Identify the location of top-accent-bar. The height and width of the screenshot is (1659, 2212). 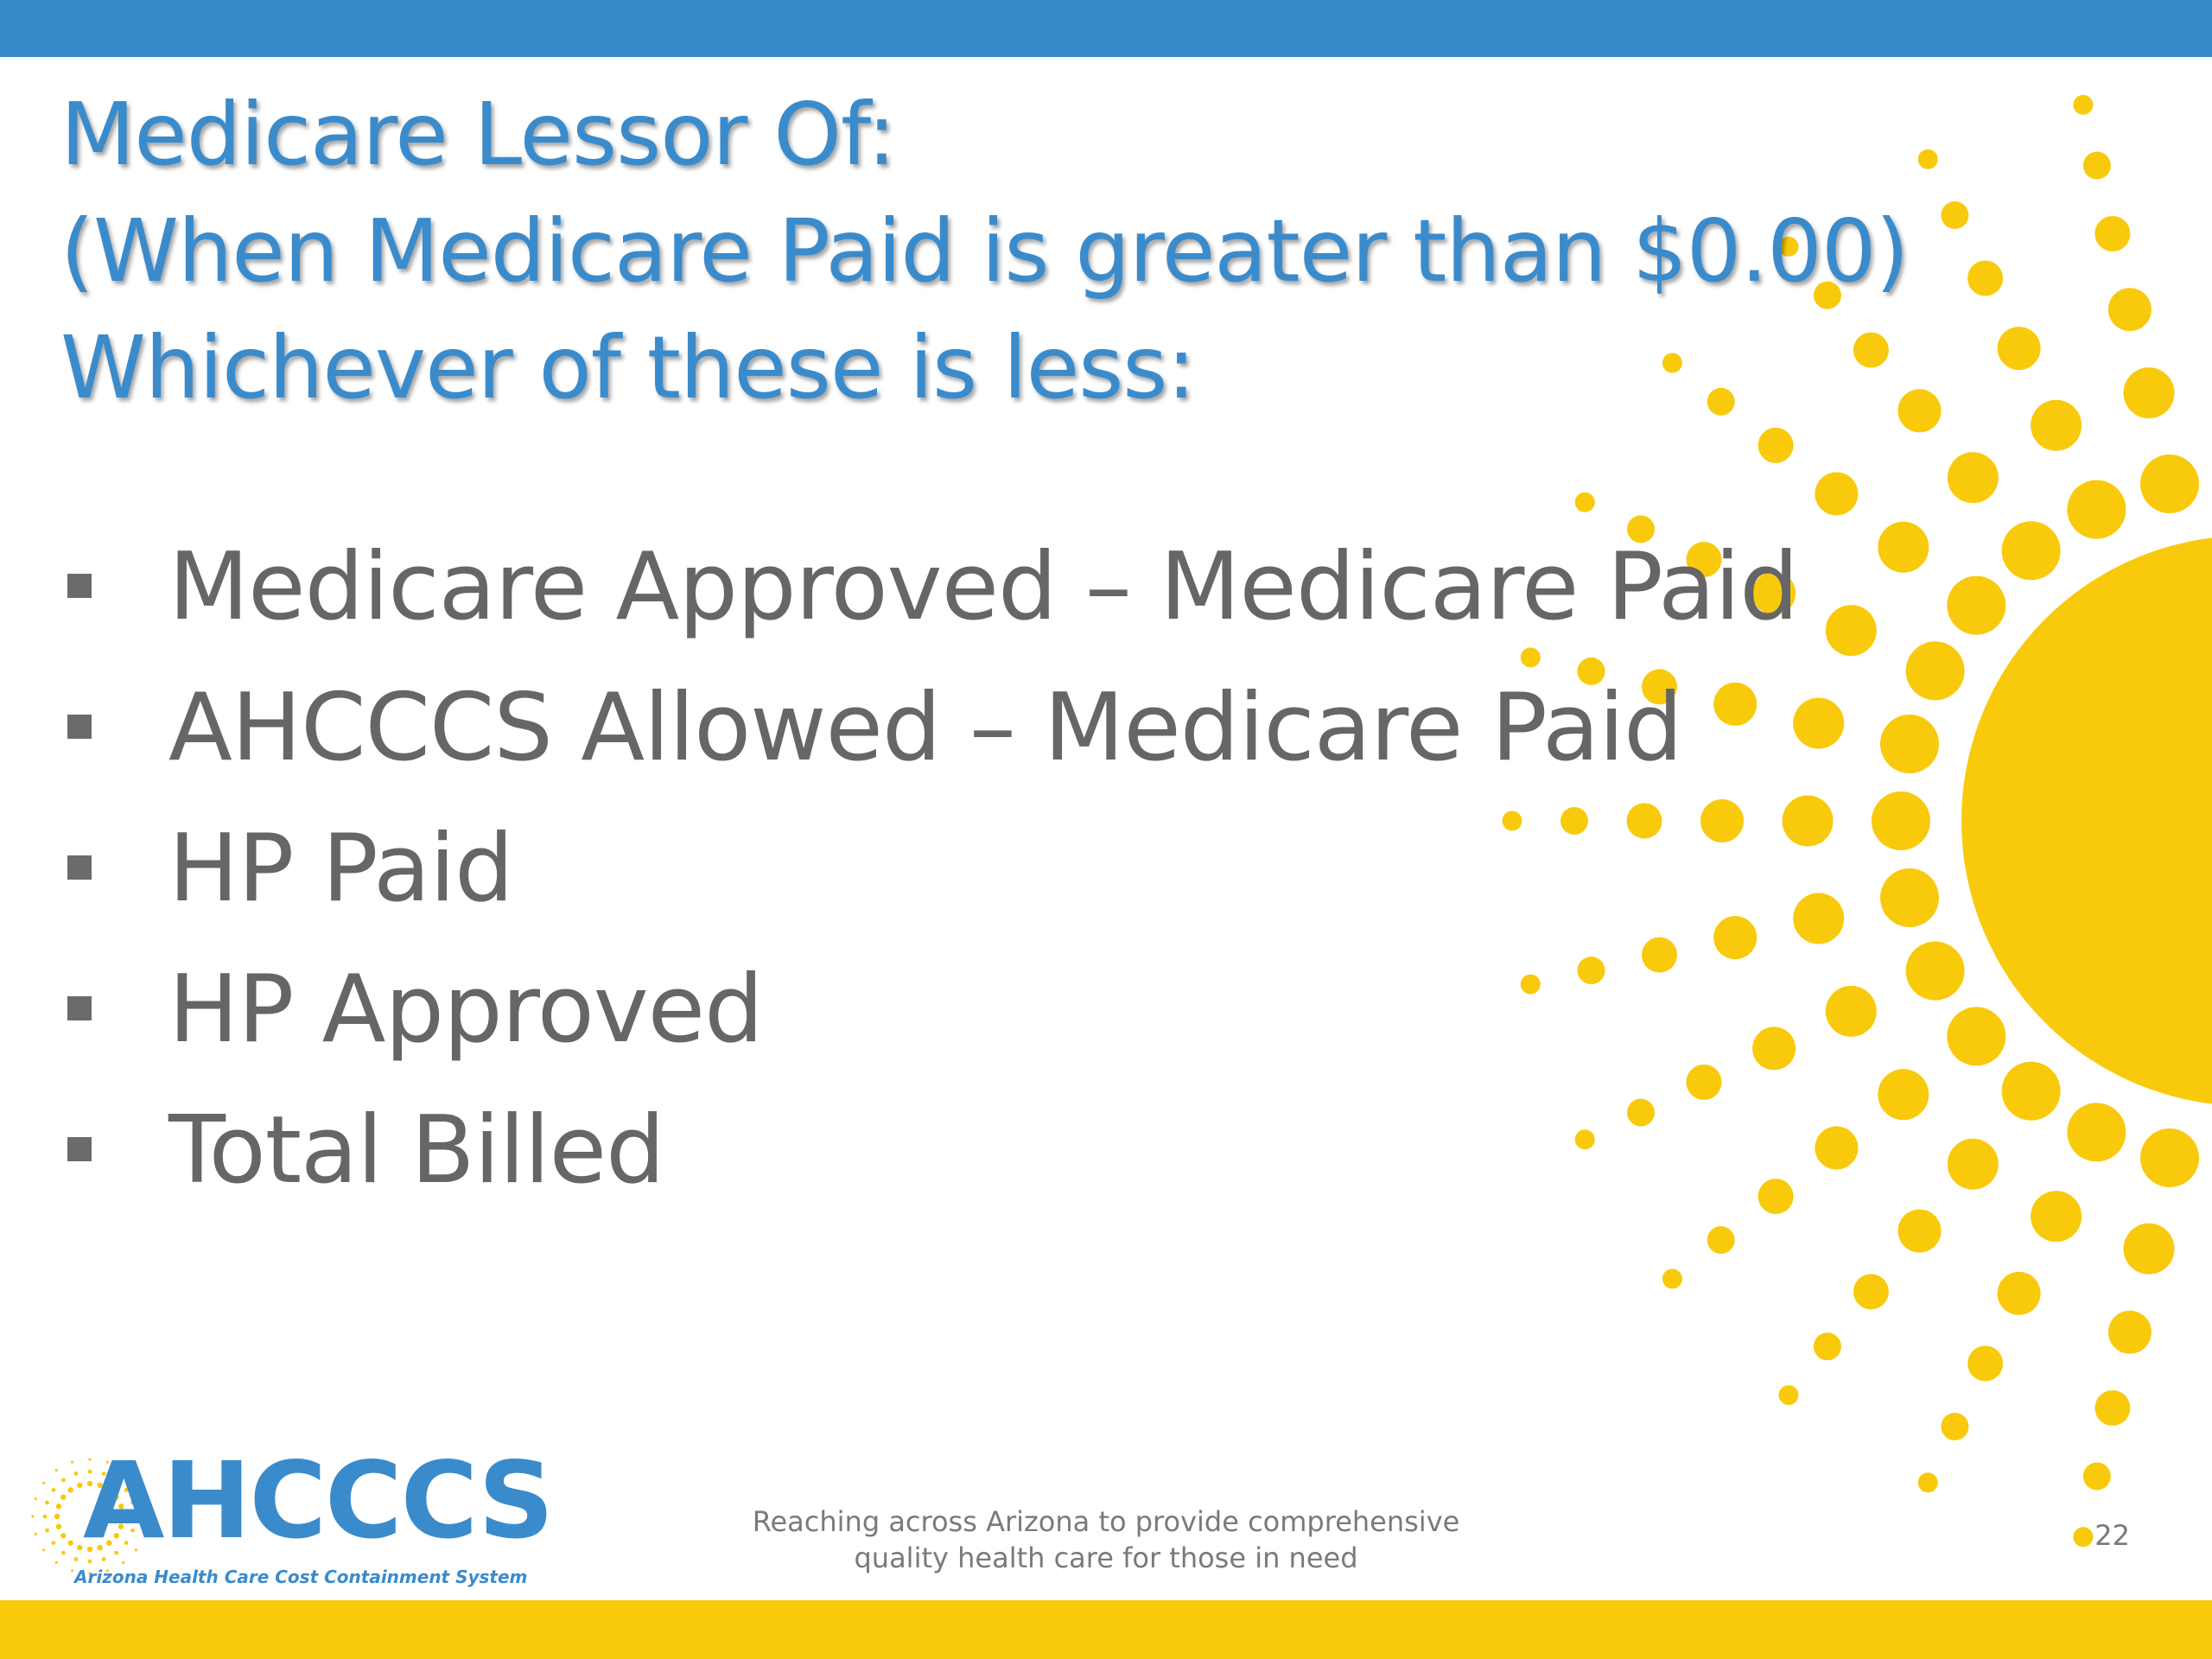
(1106, 28).